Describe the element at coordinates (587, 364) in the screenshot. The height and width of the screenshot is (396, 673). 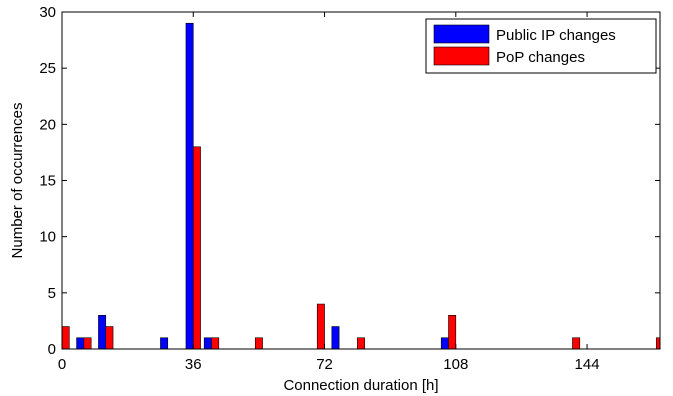
I see `x-tick-label-4: 144` at that location.